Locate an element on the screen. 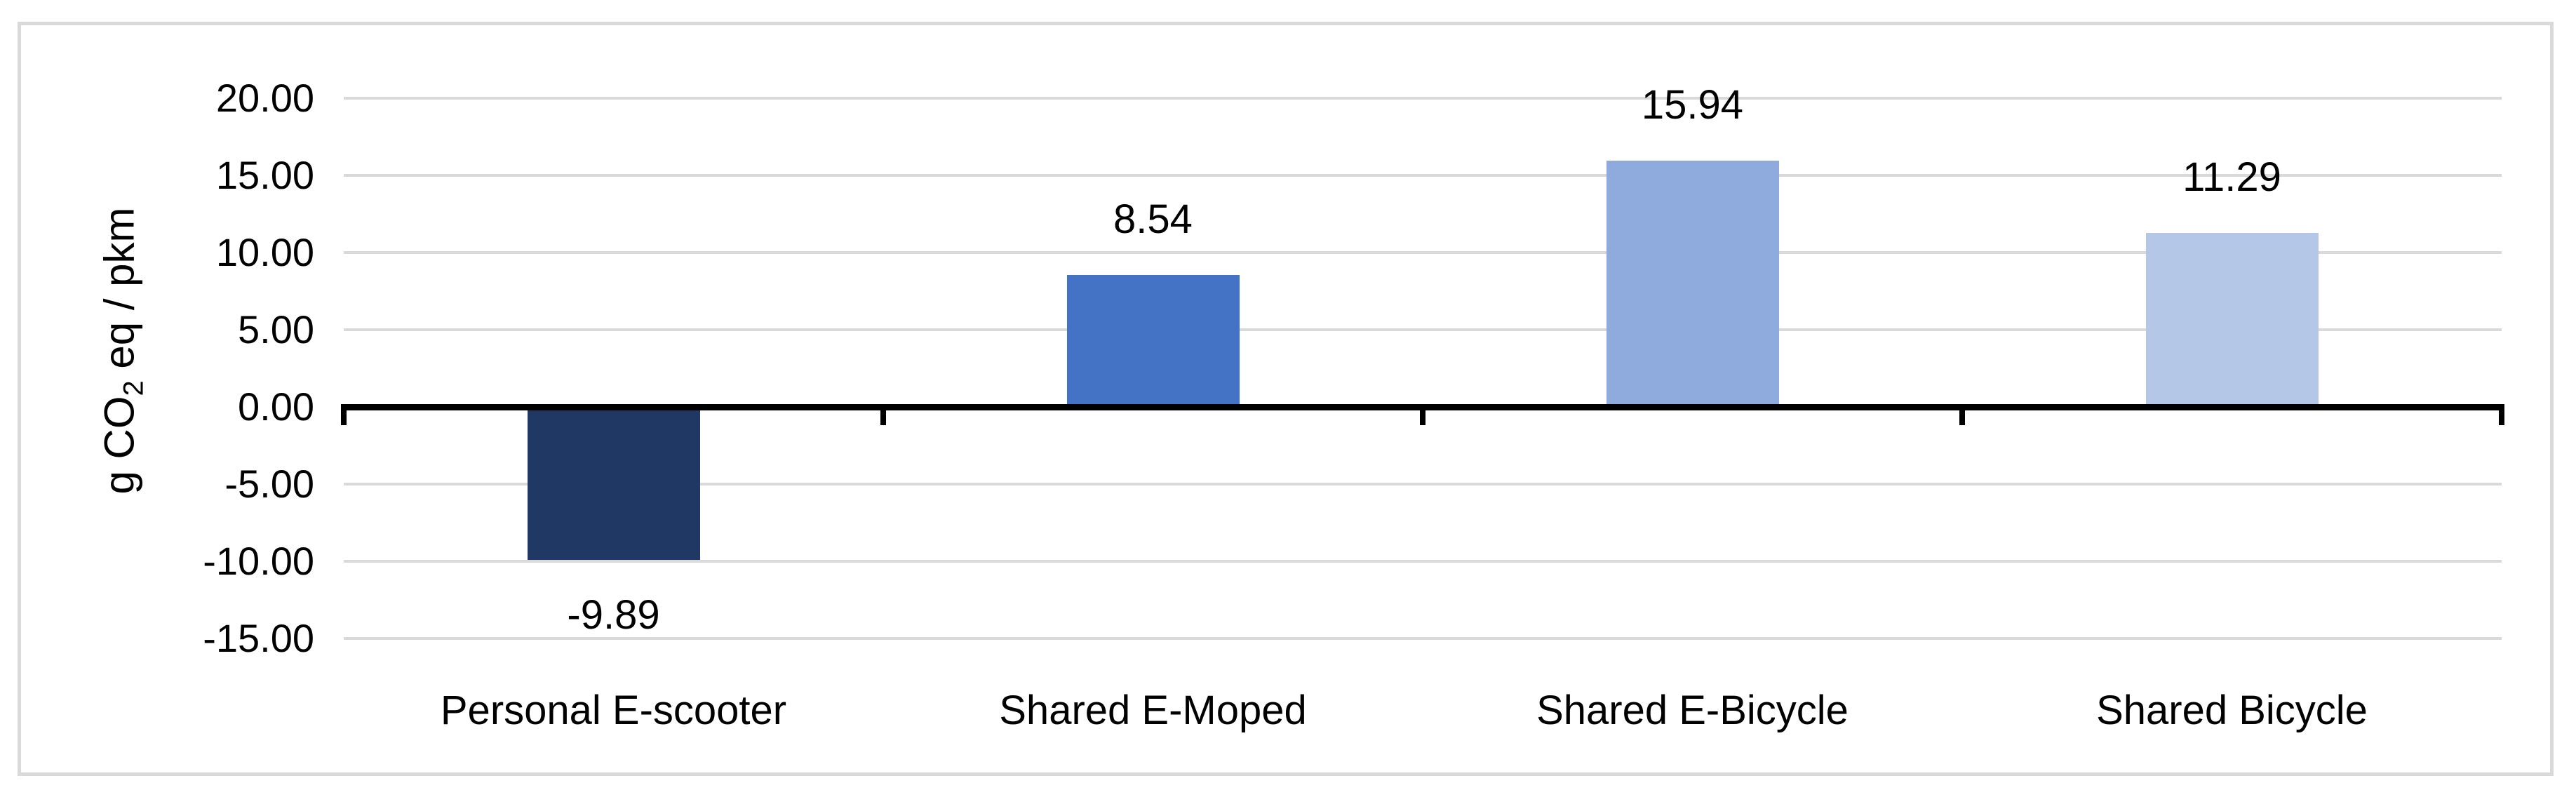 This screenshot has width=2576, height=797. y-tick-label: 15.00 is located at coordinates (265, 175).